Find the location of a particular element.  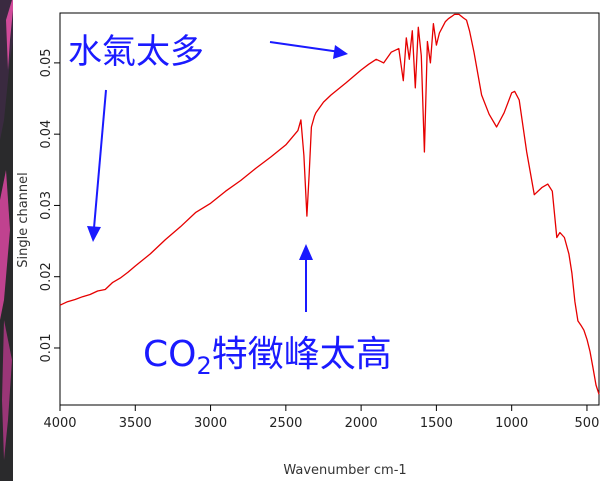

y-axis-label: Single channel is located at coordinates (23, 220).